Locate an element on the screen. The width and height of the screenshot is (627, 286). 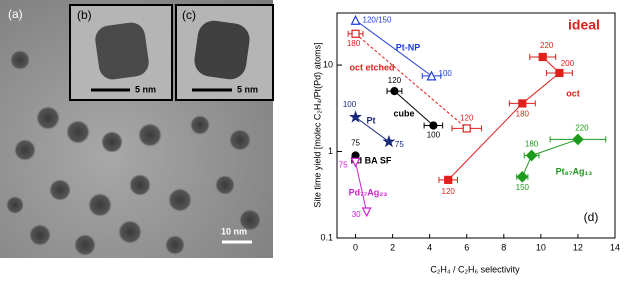
x-tick-label: 14 is located at coordinates (615, 247).